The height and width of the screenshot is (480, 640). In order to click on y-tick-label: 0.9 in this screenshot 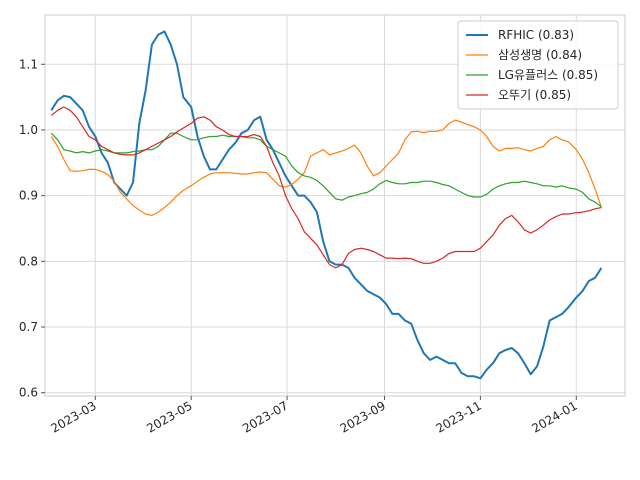, I will do `click(28, 196)`.